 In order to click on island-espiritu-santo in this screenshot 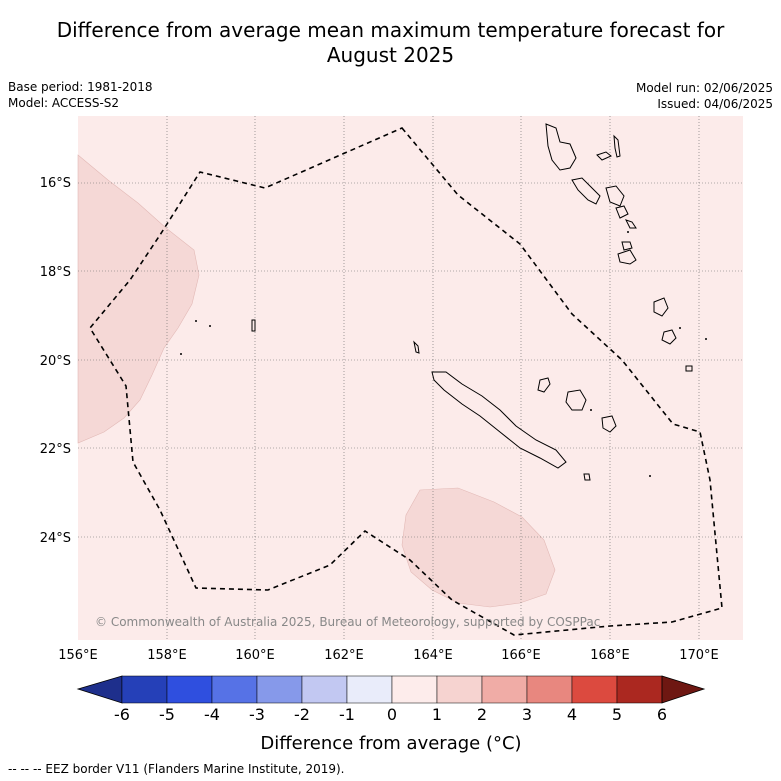, I will do `click(561, 147)`.